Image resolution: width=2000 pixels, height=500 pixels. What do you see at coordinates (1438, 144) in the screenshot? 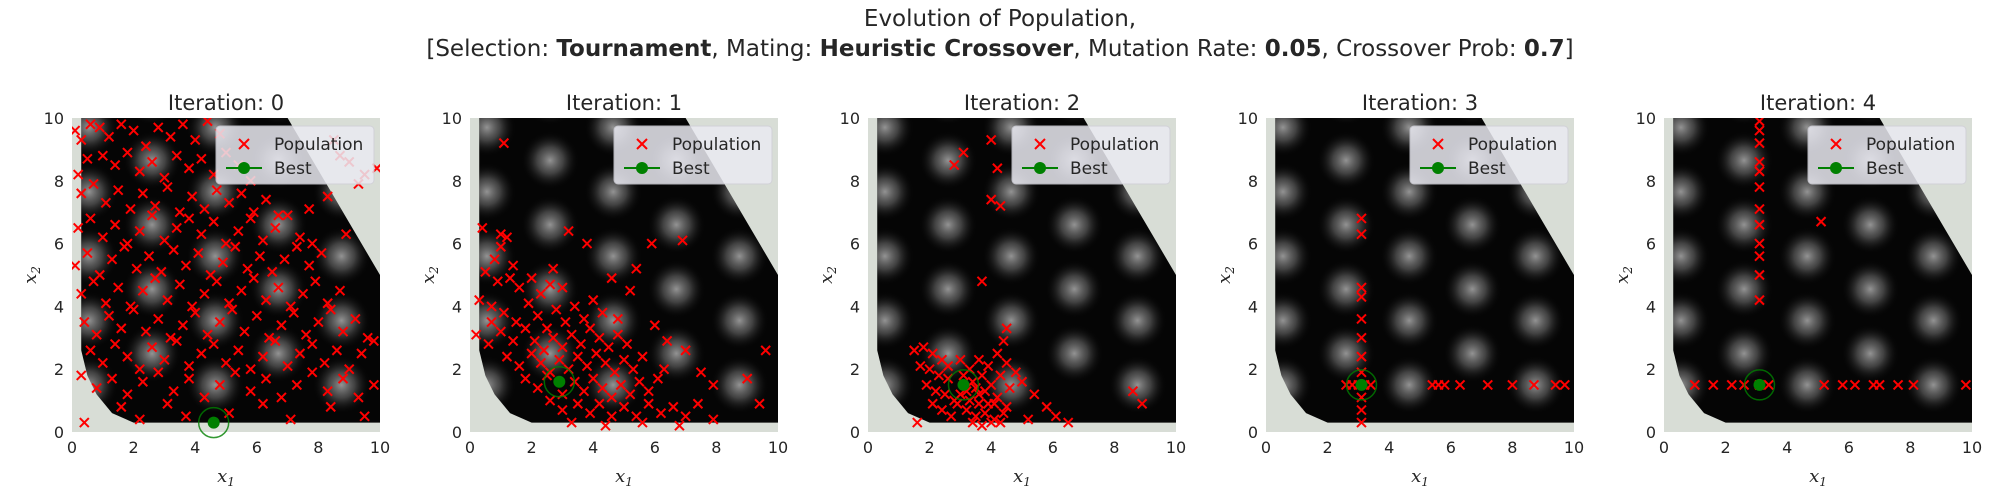
I see `legend-population-marker` at bounding box center [1438, 144].